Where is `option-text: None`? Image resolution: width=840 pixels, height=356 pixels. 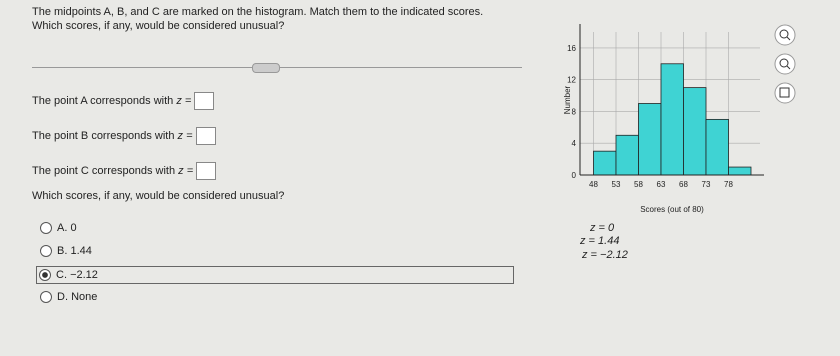 option-text: None is located at coordinates (84, 297).